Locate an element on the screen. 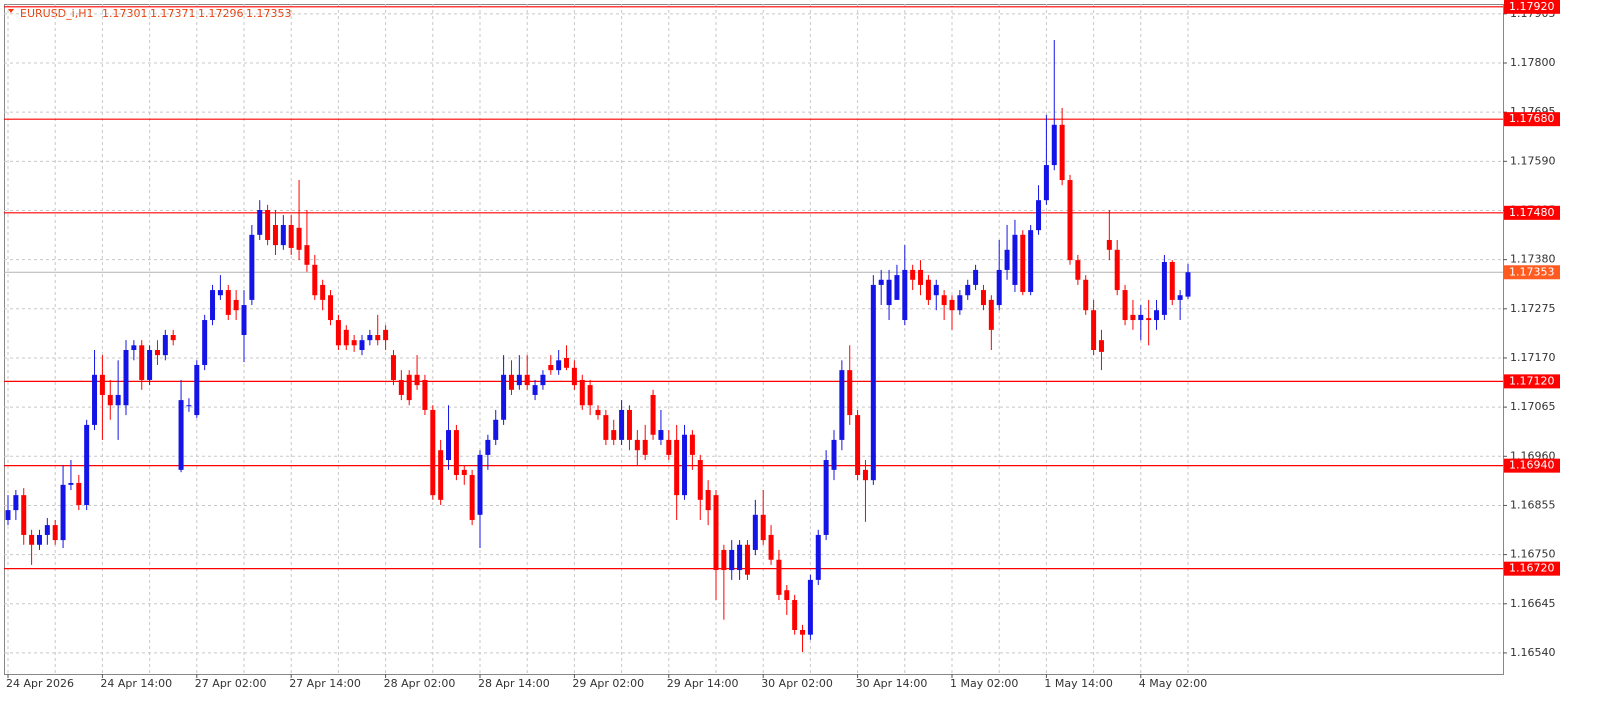 This screenshot has height=713, width=1601. price-label: 1.17353 is located at coordinates (1532, 271).